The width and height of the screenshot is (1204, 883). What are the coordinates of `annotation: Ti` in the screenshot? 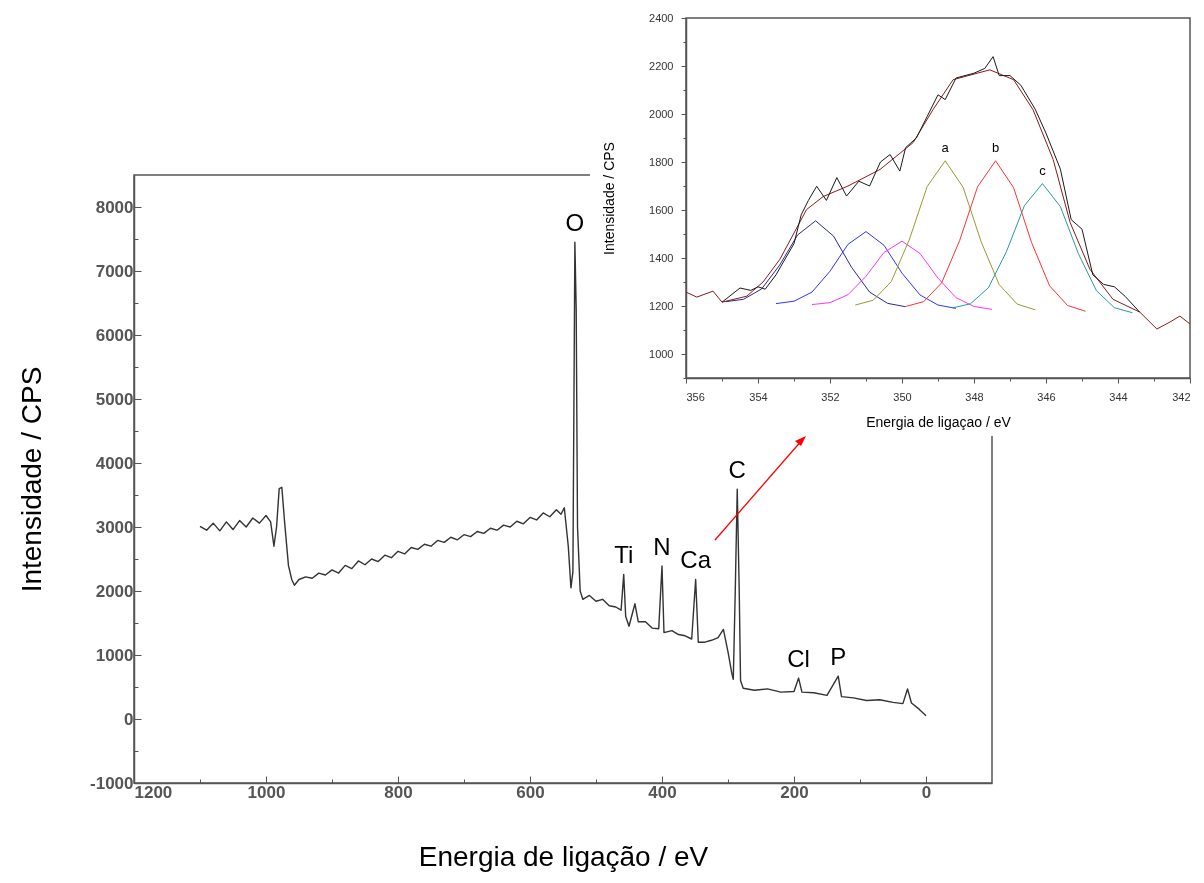 It's located at (624, 555).